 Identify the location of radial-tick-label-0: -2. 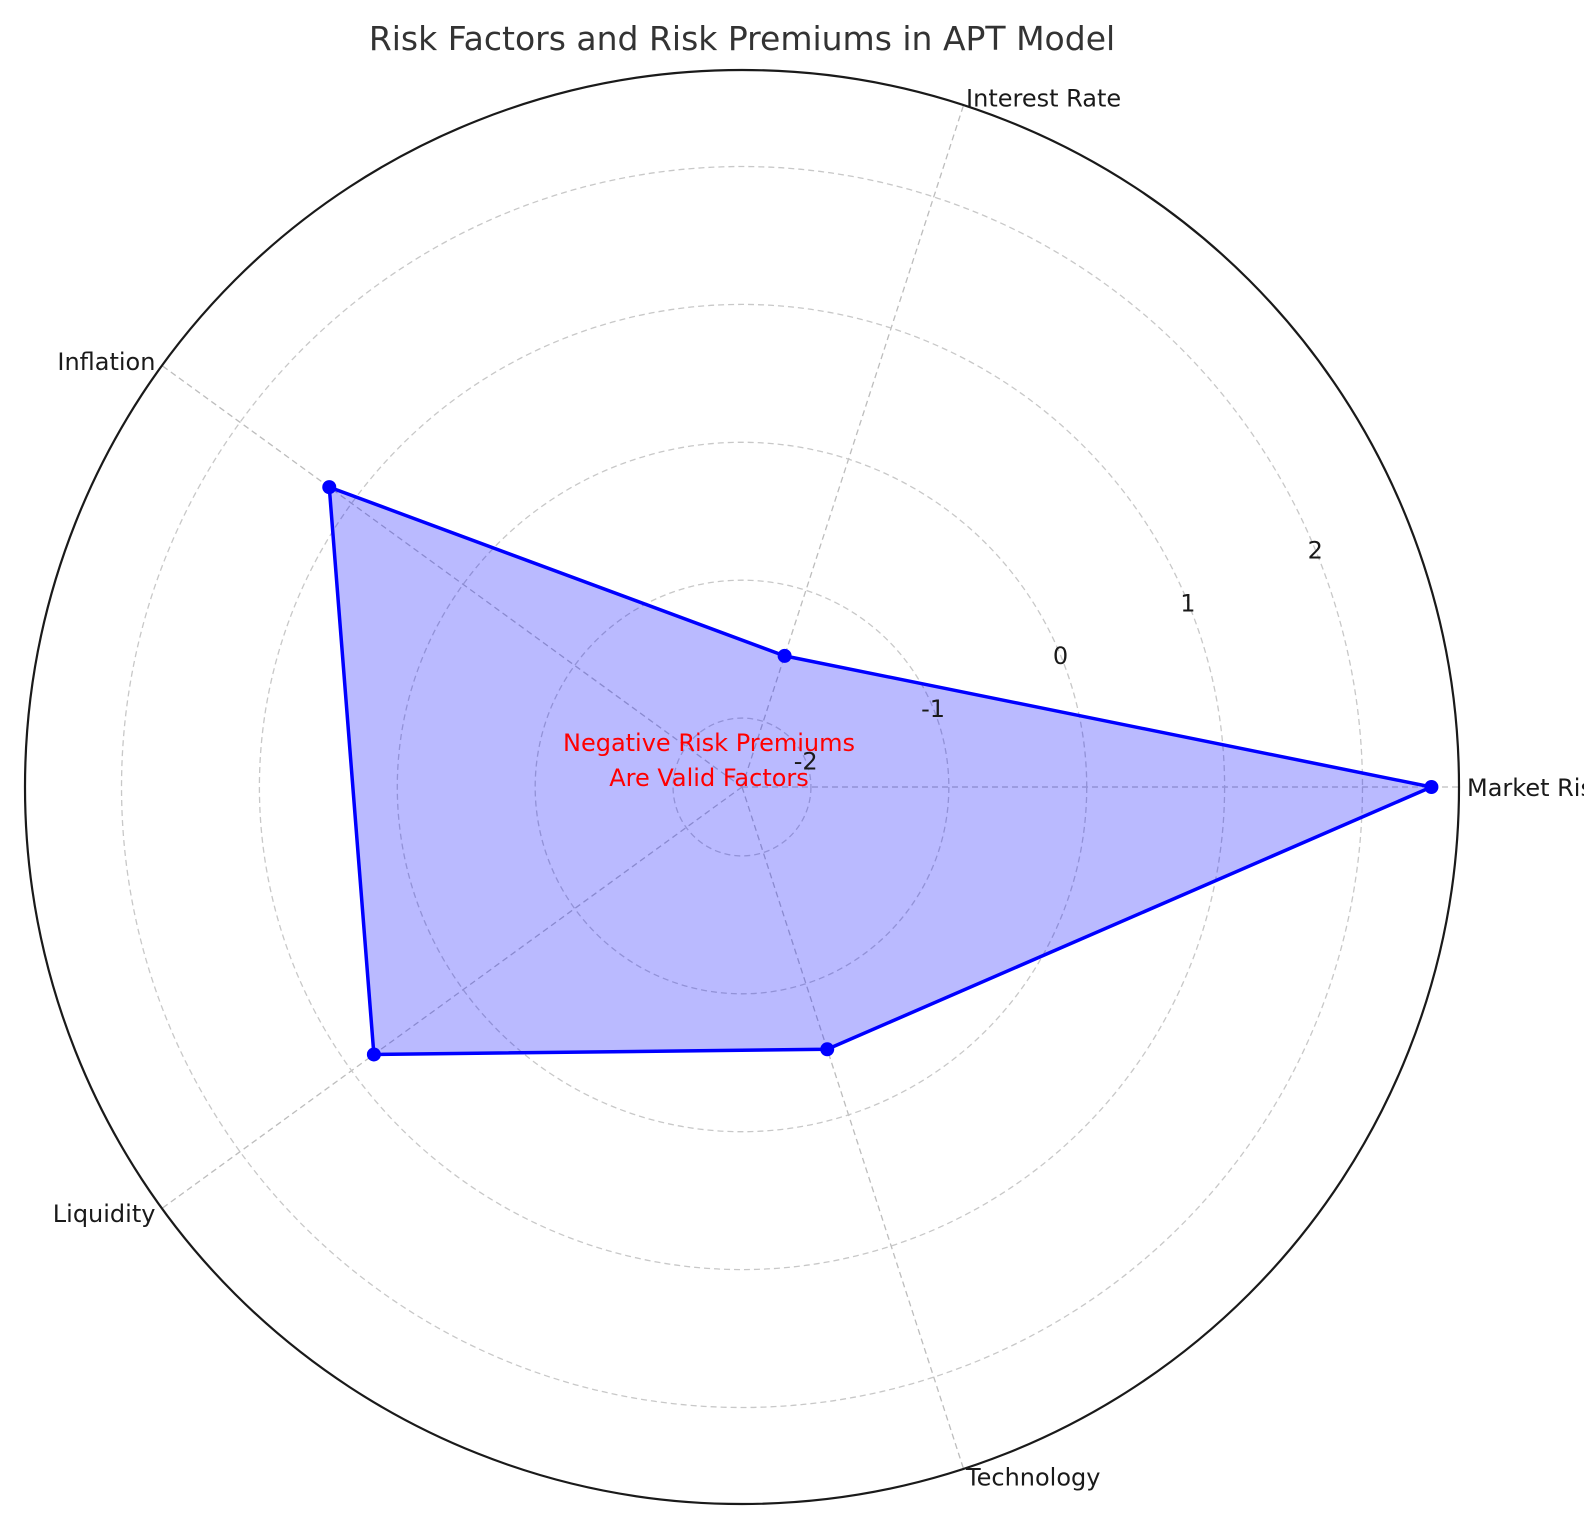
(806, 762).